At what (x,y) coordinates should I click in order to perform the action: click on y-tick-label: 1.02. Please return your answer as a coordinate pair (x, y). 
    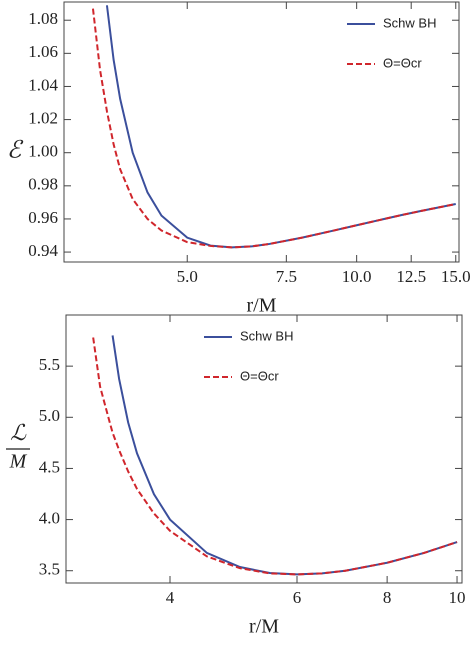
    Looking at the image, I should click on (43, 117).